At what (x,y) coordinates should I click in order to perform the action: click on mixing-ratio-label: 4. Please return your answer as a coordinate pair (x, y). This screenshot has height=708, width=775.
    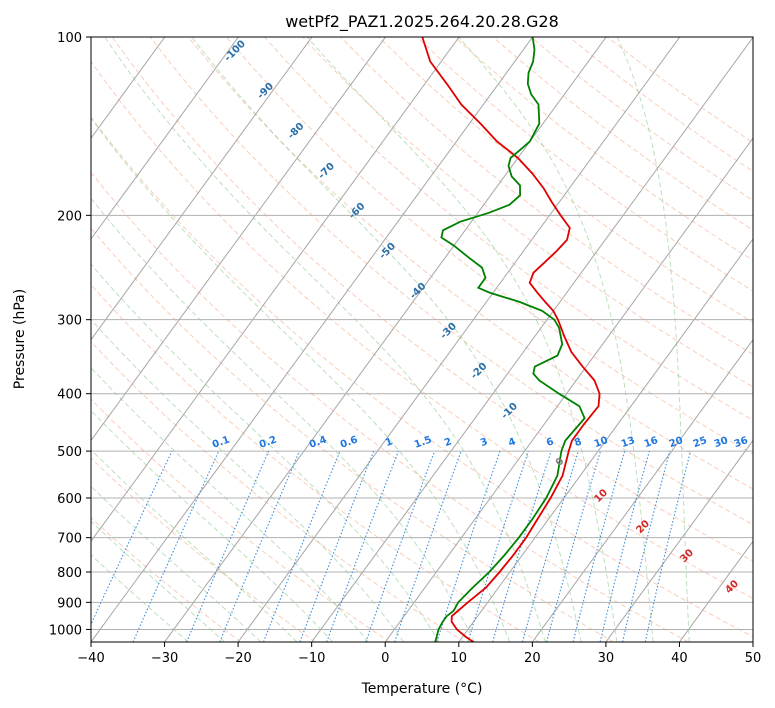
    Looking at the image, I should click on (512, 442).